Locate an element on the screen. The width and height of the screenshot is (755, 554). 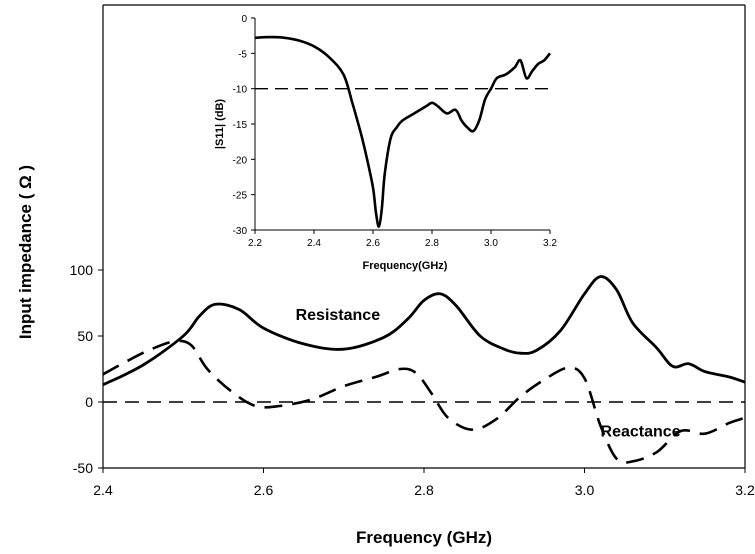
inset-ytick-label: -25 is located at coordinates (240, 196).